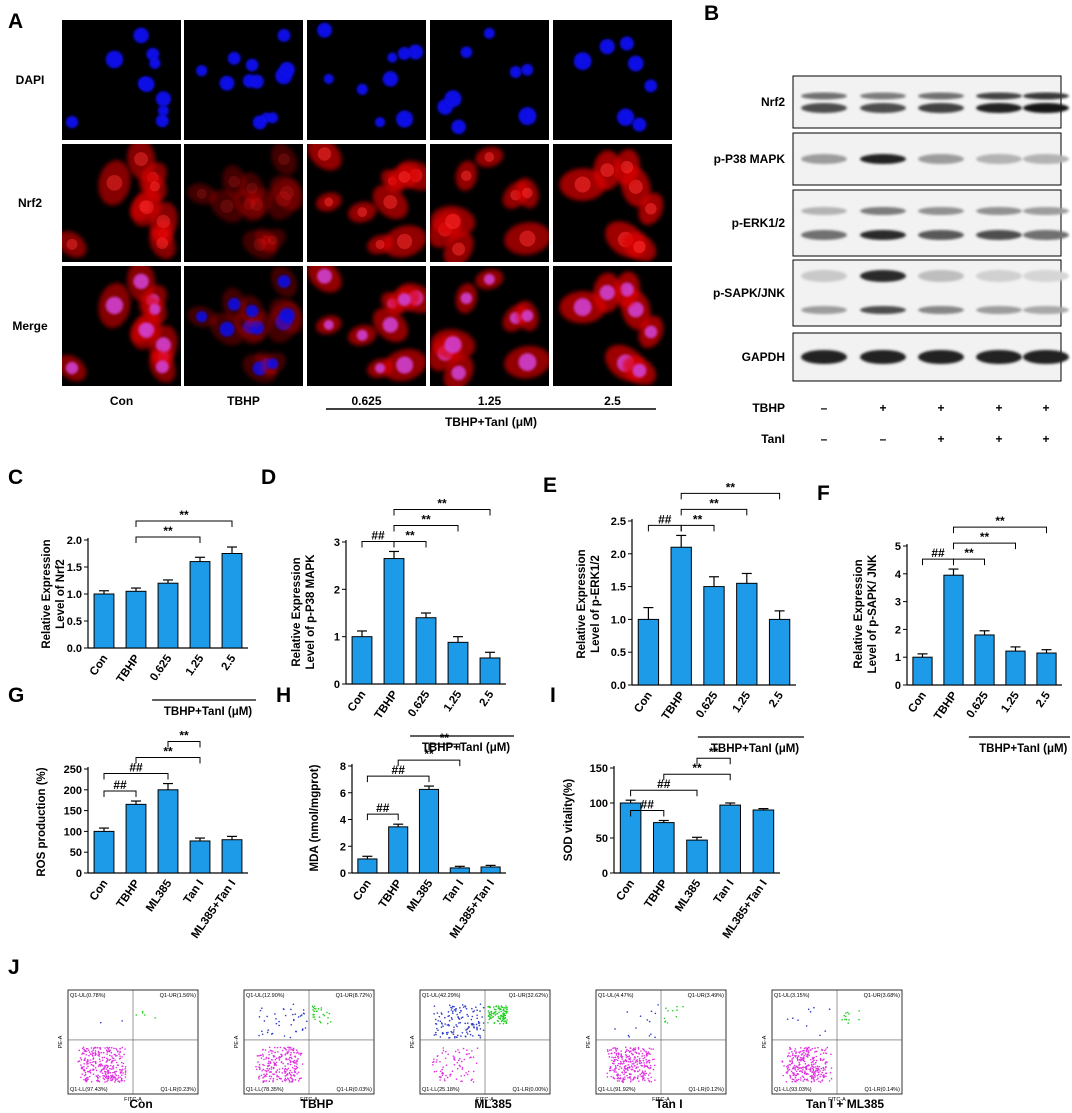 The width and height of the screenshot is (1072, 1113). What do you see at coordinates (773, 439) in the screenshot?
I see `condition-label: TanI` at bounding box center [773, 439].